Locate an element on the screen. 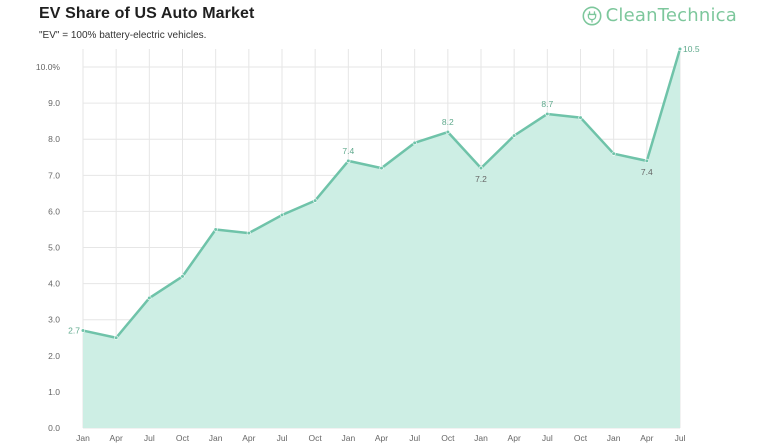 The width and height of the screenshot is (780, 445). y-tick-label: 10.0% is located at coordinates (48, 67).